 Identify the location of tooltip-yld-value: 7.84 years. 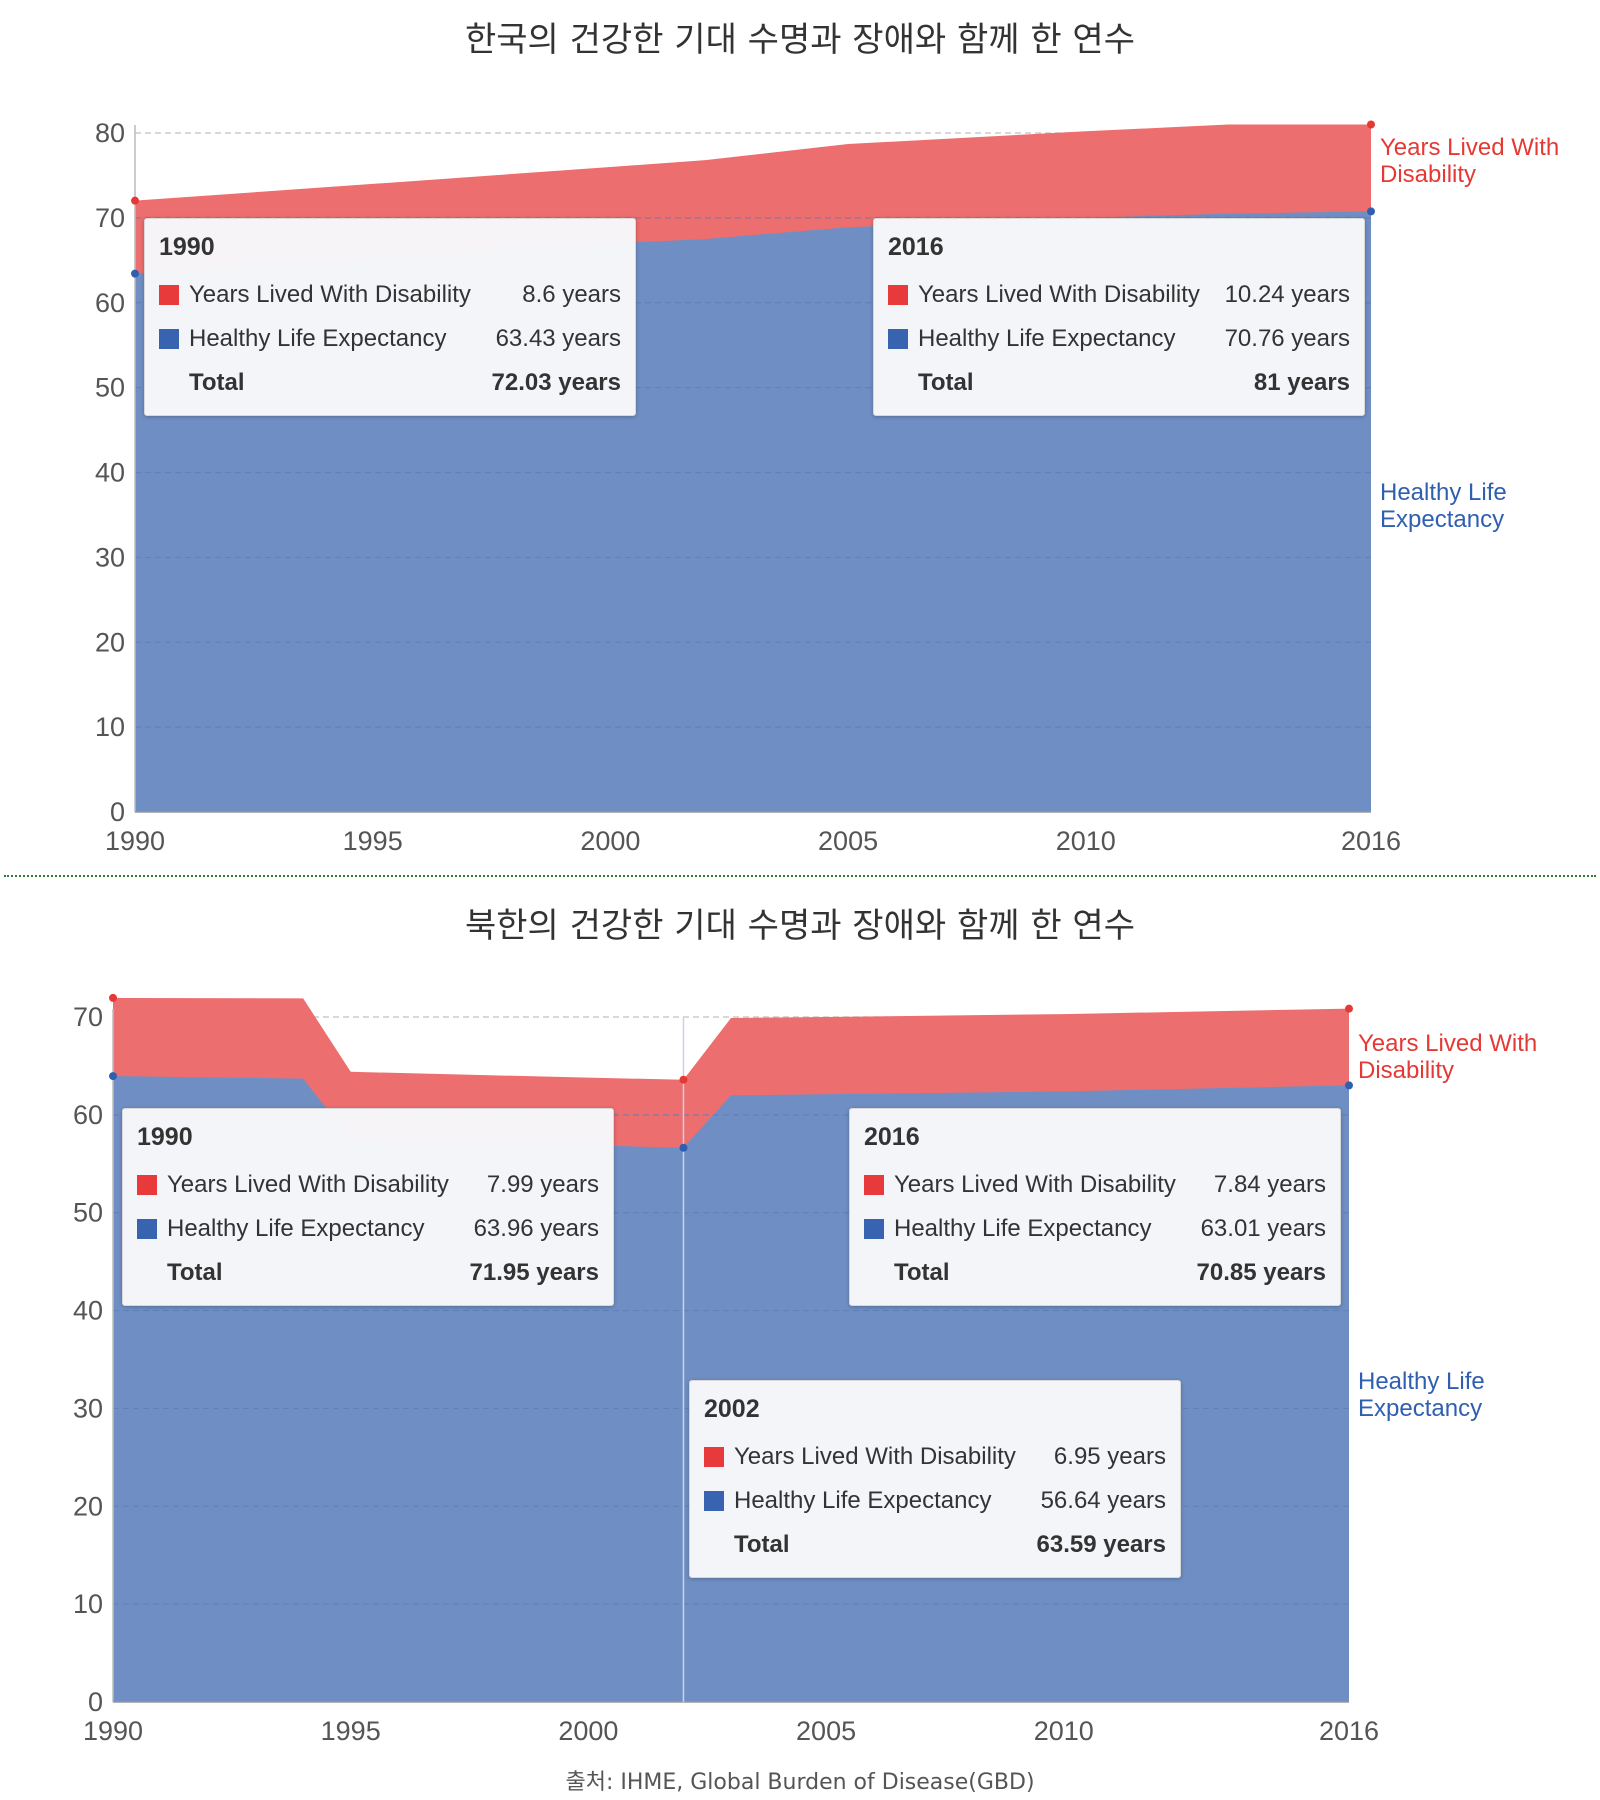
(1269, 1184).